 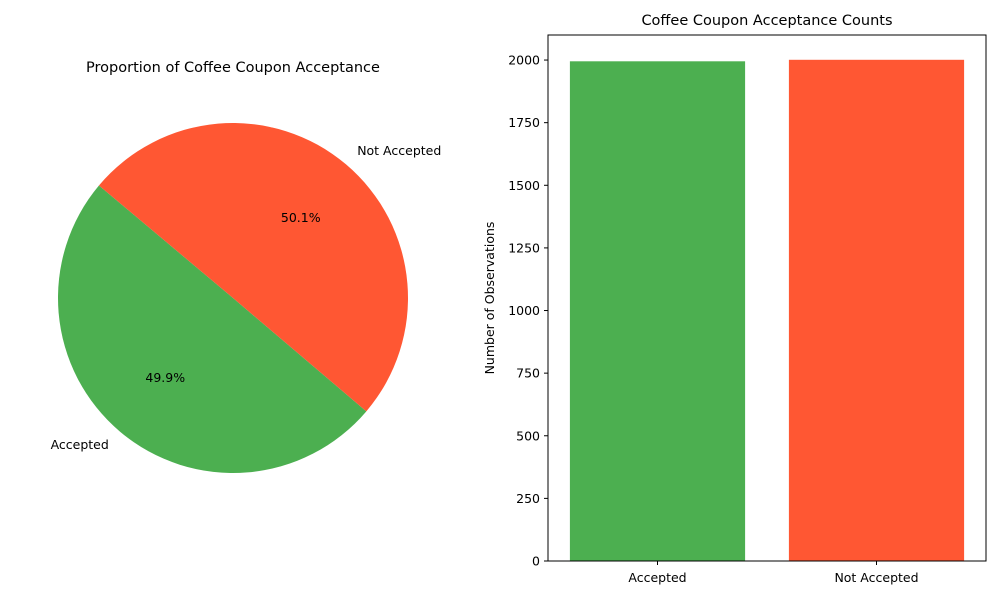 I want to click on y-tick-label: 1000, so click(x=524, y=310).